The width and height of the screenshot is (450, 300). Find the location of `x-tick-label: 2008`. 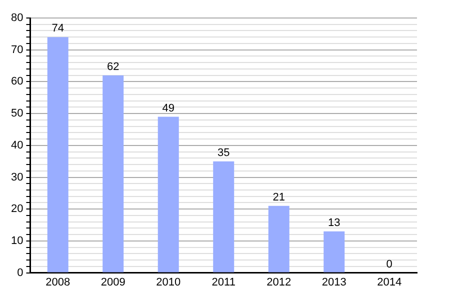

x-tick-label: 2008 is located at coordinates (58, 282).